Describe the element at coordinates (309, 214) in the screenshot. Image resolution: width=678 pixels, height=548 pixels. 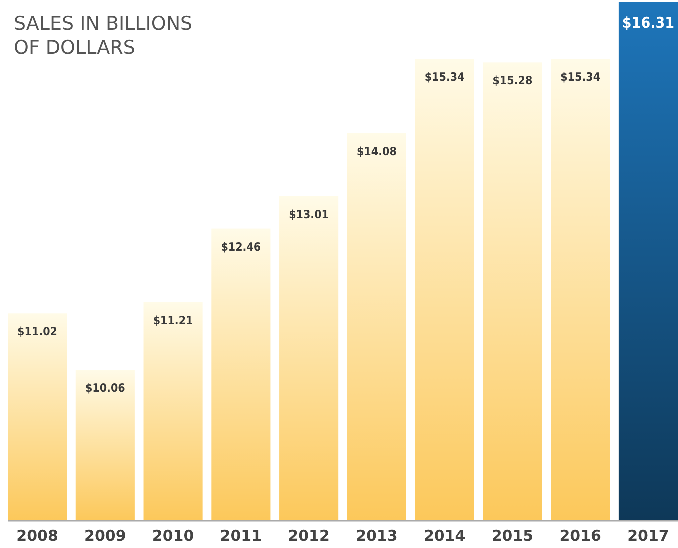
I see `data-label: $13.01` at that location.